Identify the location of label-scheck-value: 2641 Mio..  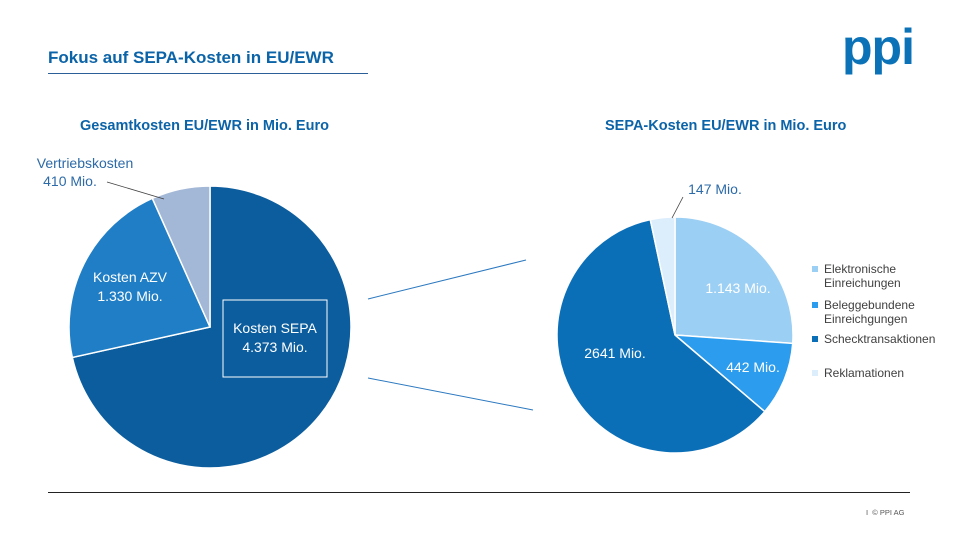
(614, 353).